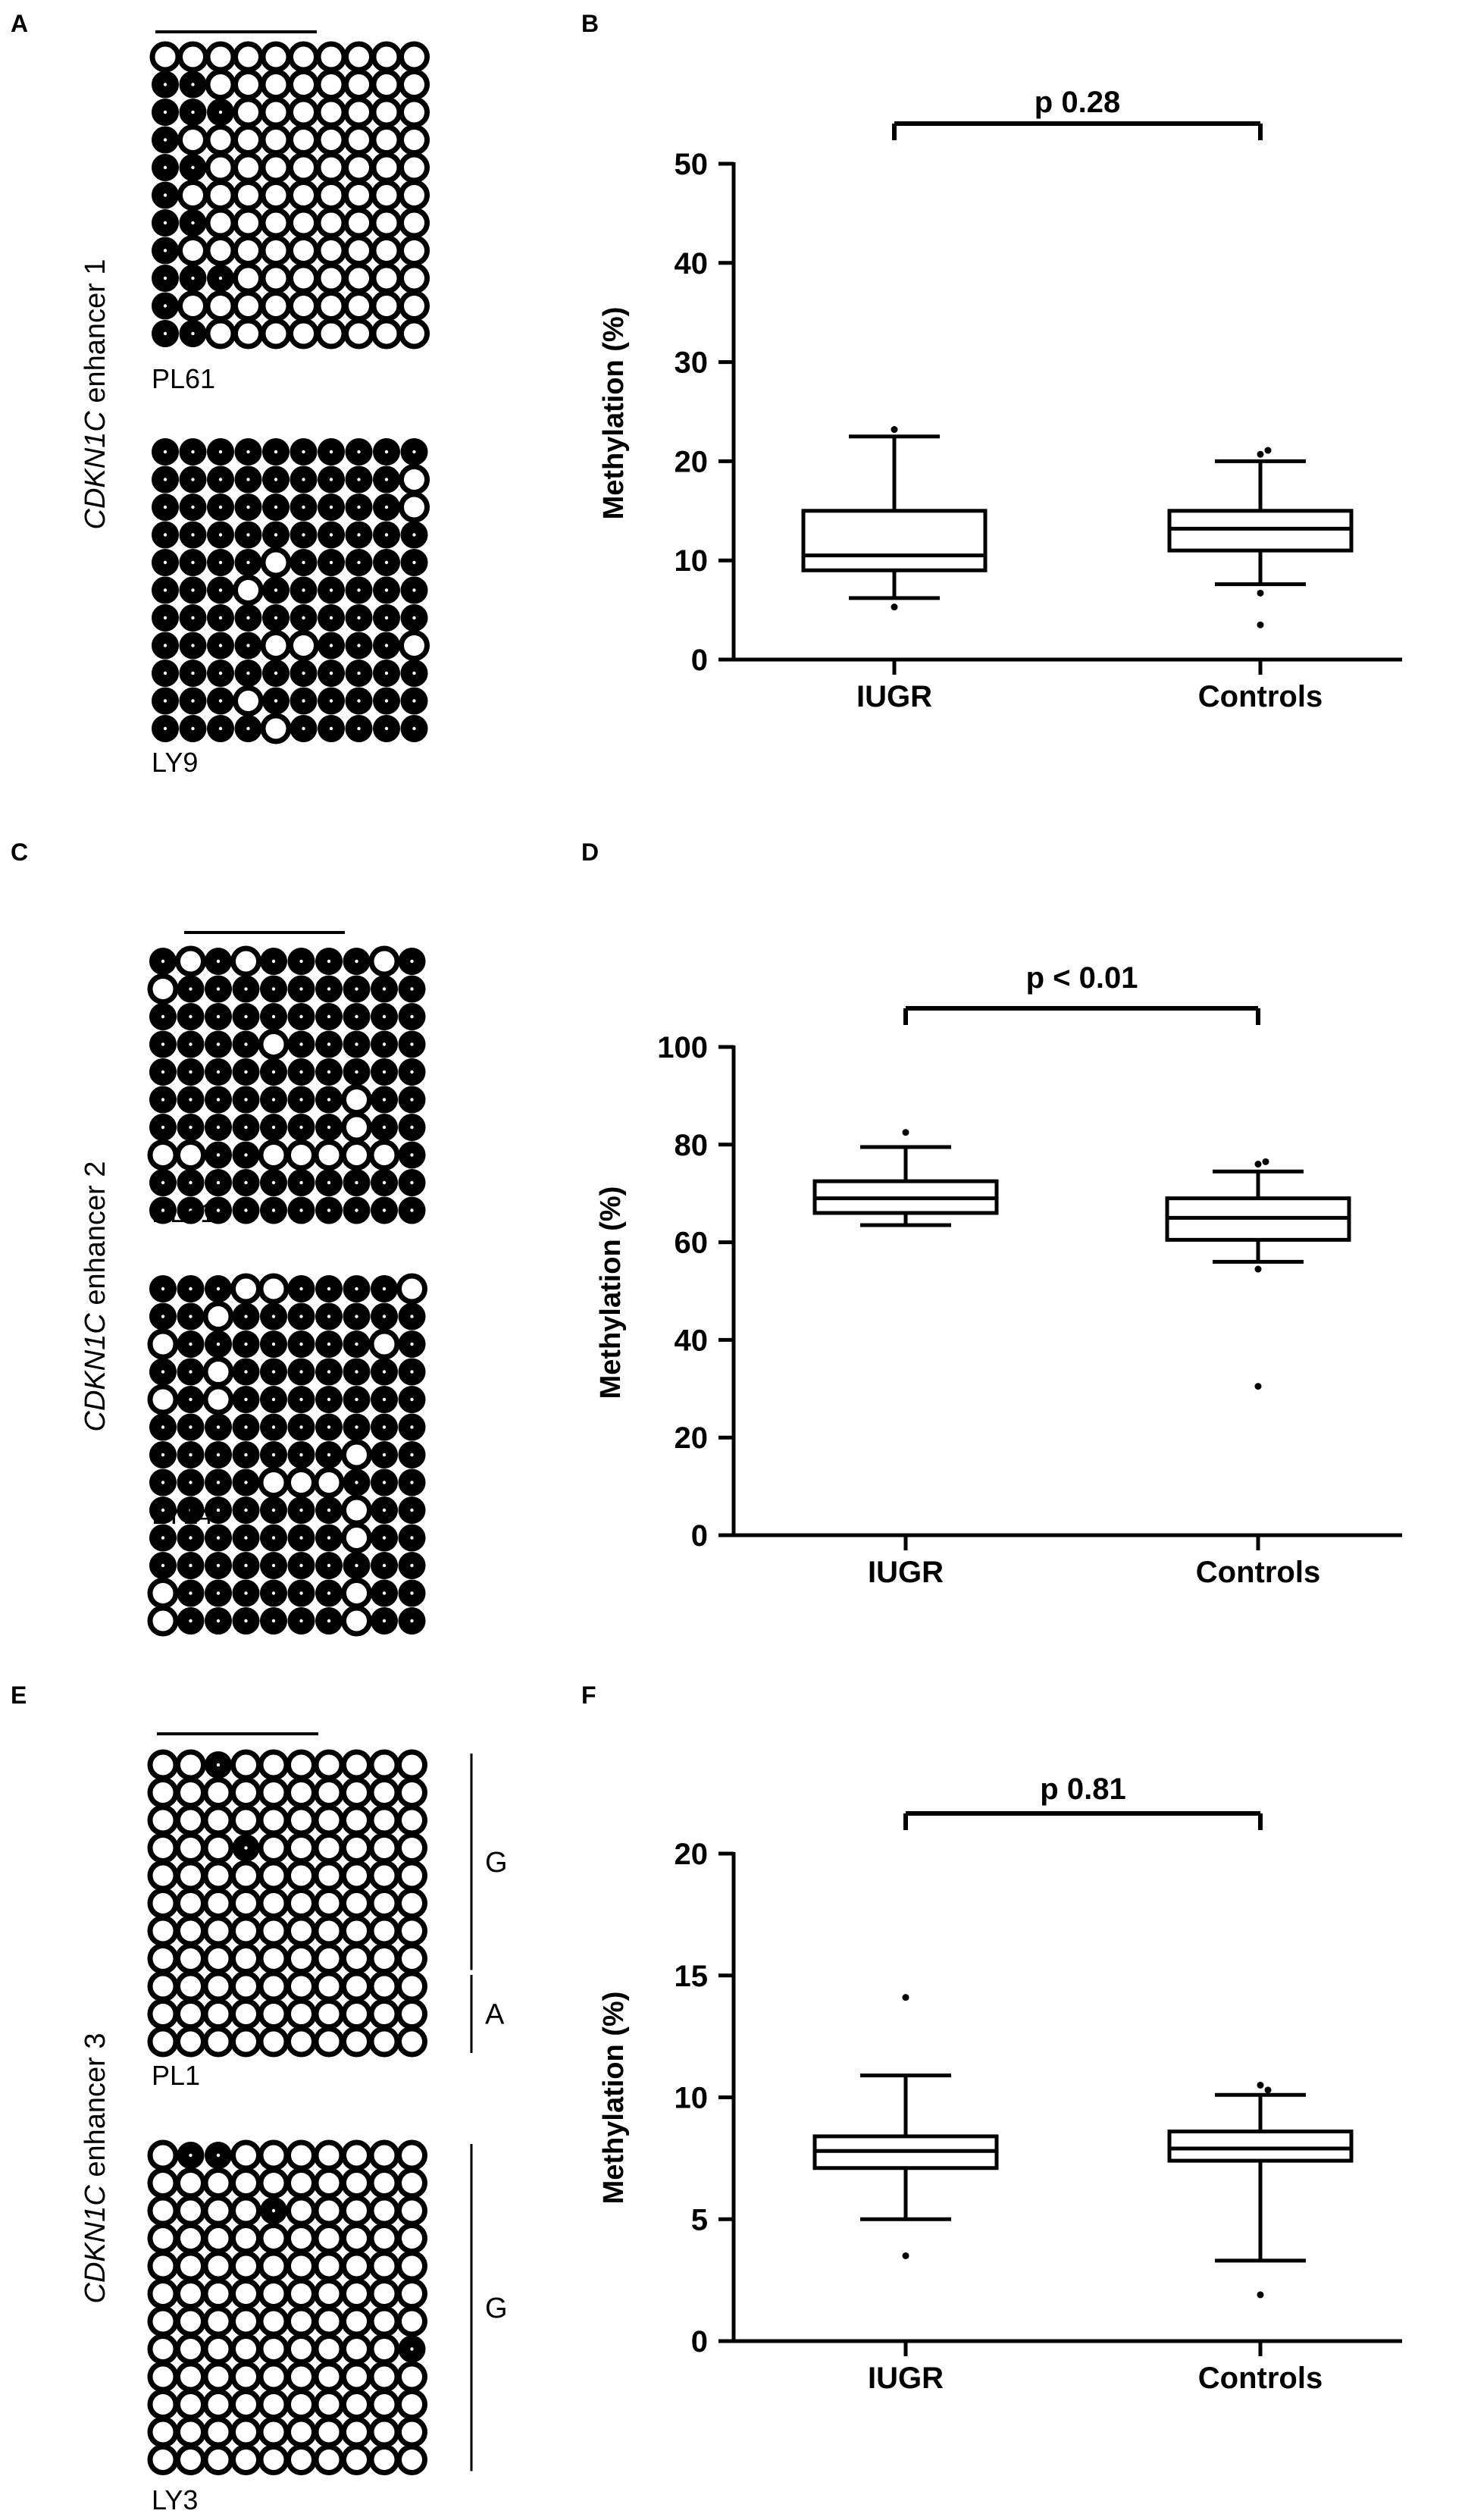  I want to click on category-label: Controls, so click(1260, 696).